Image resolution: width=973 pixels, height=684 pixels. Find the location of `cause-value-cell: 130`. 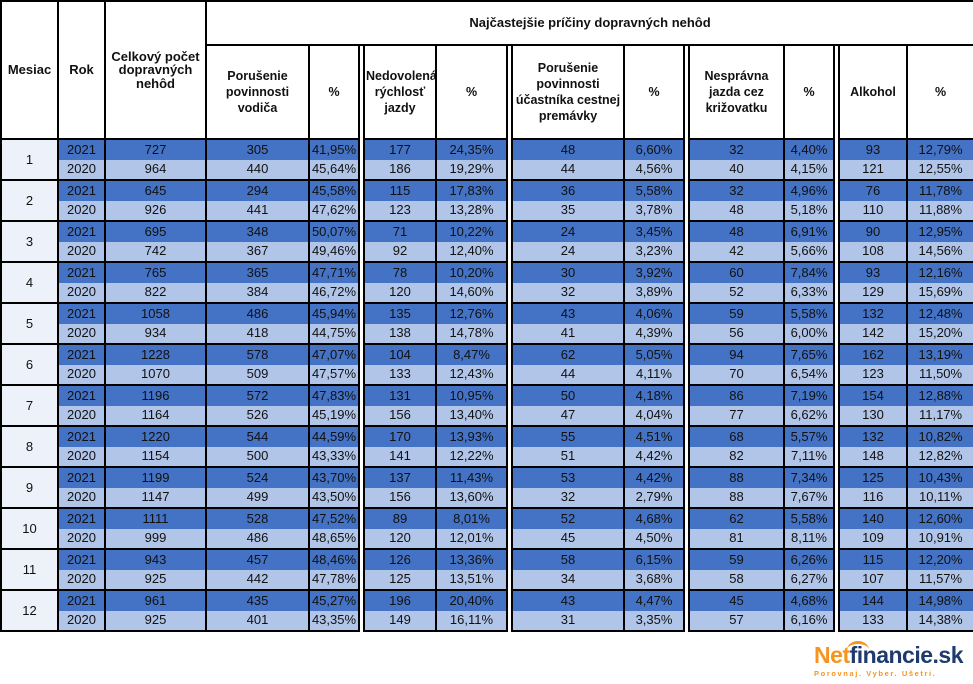

cause-value-cell: 130 is located at coordinates (873, 416).